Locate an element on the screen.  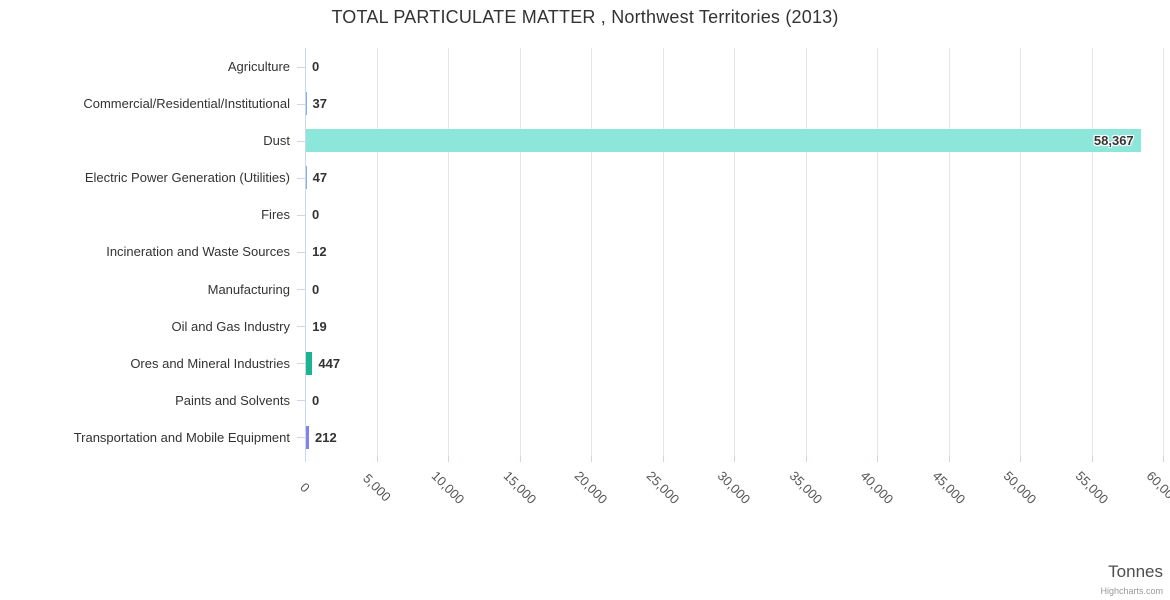
category-label: Commercial/Residential/Institutional is located at coordinates (186, 104).